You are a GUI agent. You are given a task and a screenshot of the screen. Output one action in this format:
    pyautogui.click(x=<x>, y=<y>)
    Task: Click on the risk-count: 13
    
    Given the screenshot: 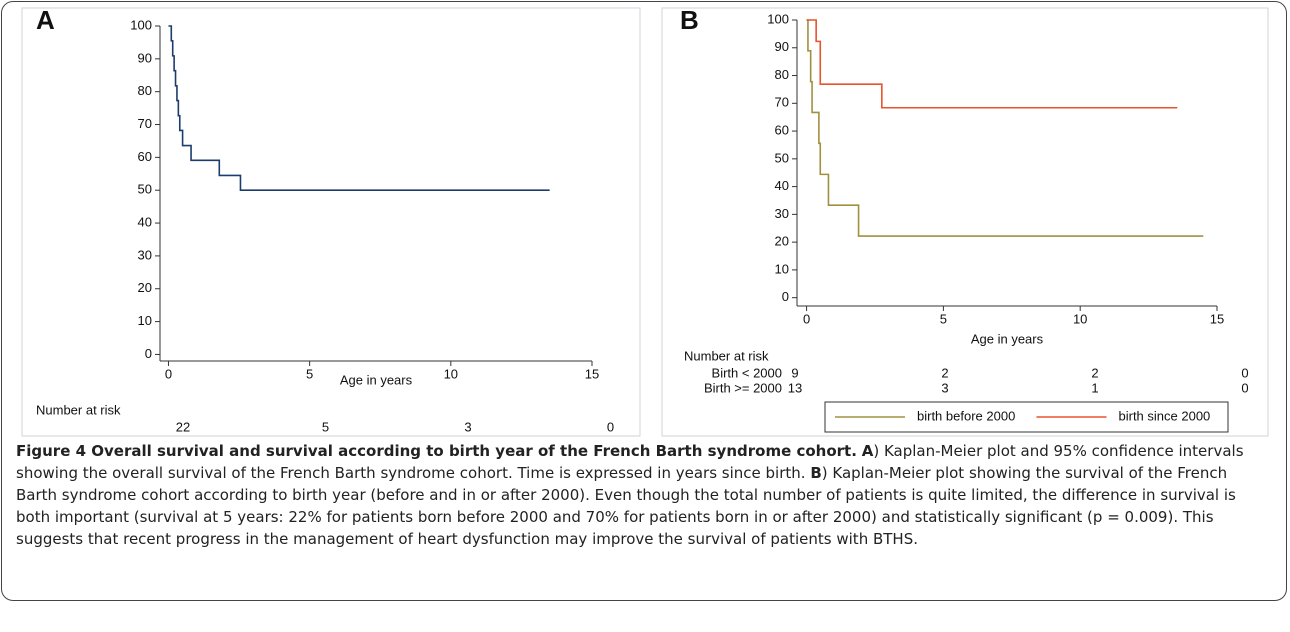 What is the action you would take?
    pyautogui.click(x=795, y=387)
    